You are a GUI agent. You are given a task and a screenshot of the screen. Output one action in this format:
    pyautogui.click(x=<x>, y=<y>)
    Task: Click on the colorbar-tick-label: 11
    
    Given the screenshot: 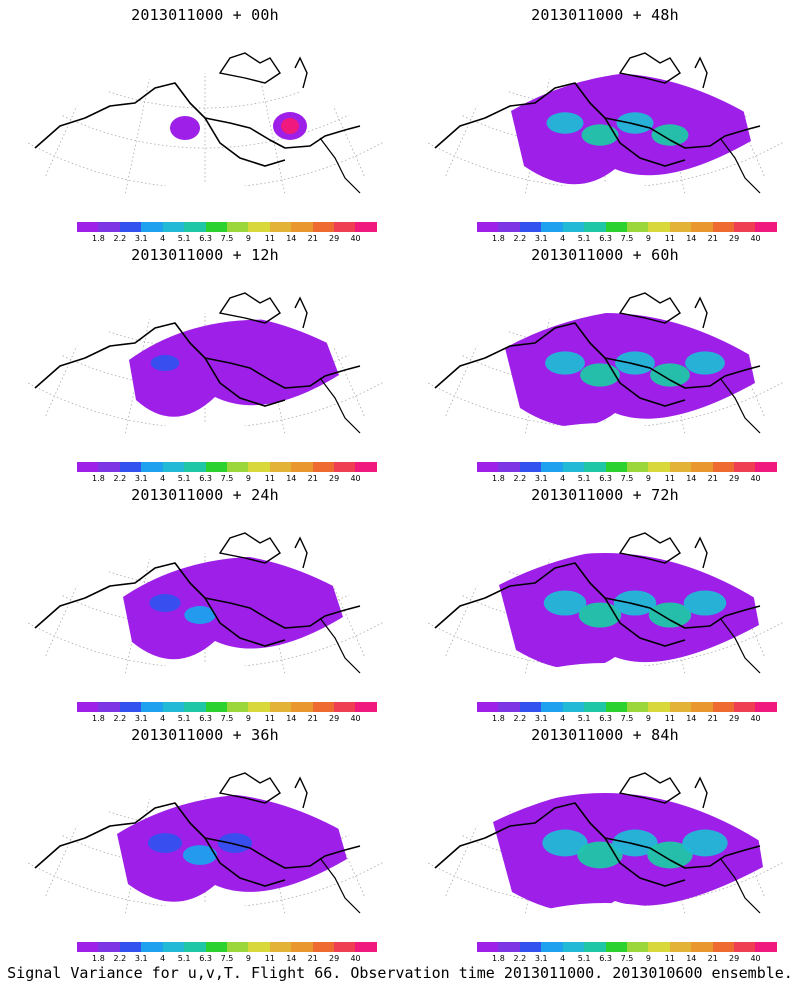 What is the action you would take?
    pyautogui.click(x=269, y=958)
    